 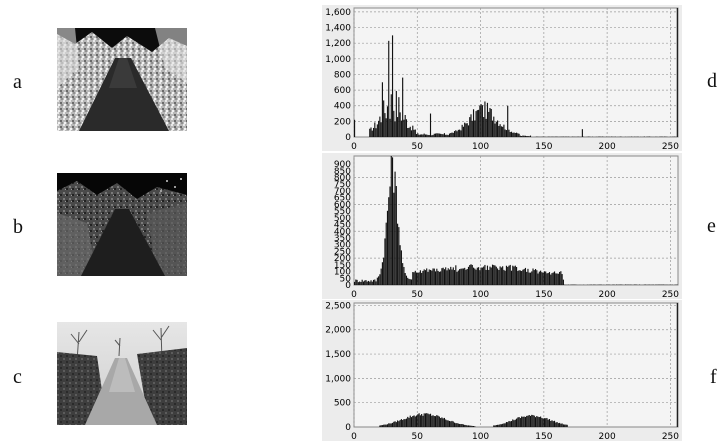 I want to click on label-a: a, so click(x=17, y=82).